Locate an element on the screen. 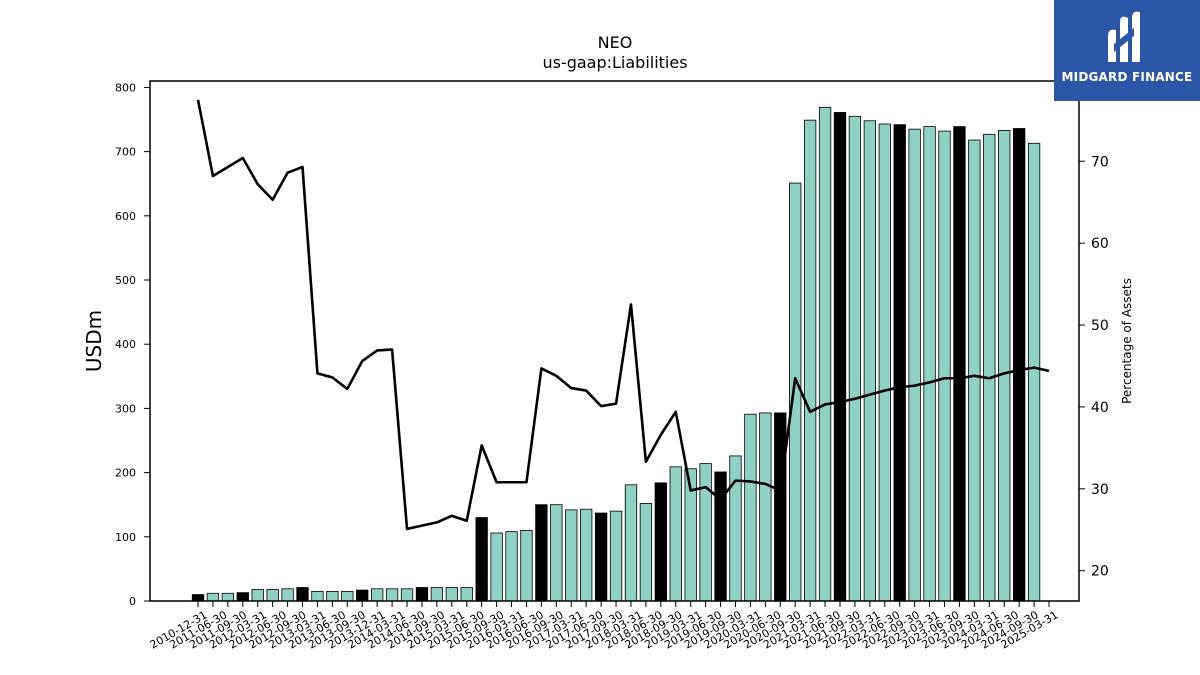 The image size is (1200, 675). brand-logo: MIDGARD FINANCE is located at coordinates (1127, 50).